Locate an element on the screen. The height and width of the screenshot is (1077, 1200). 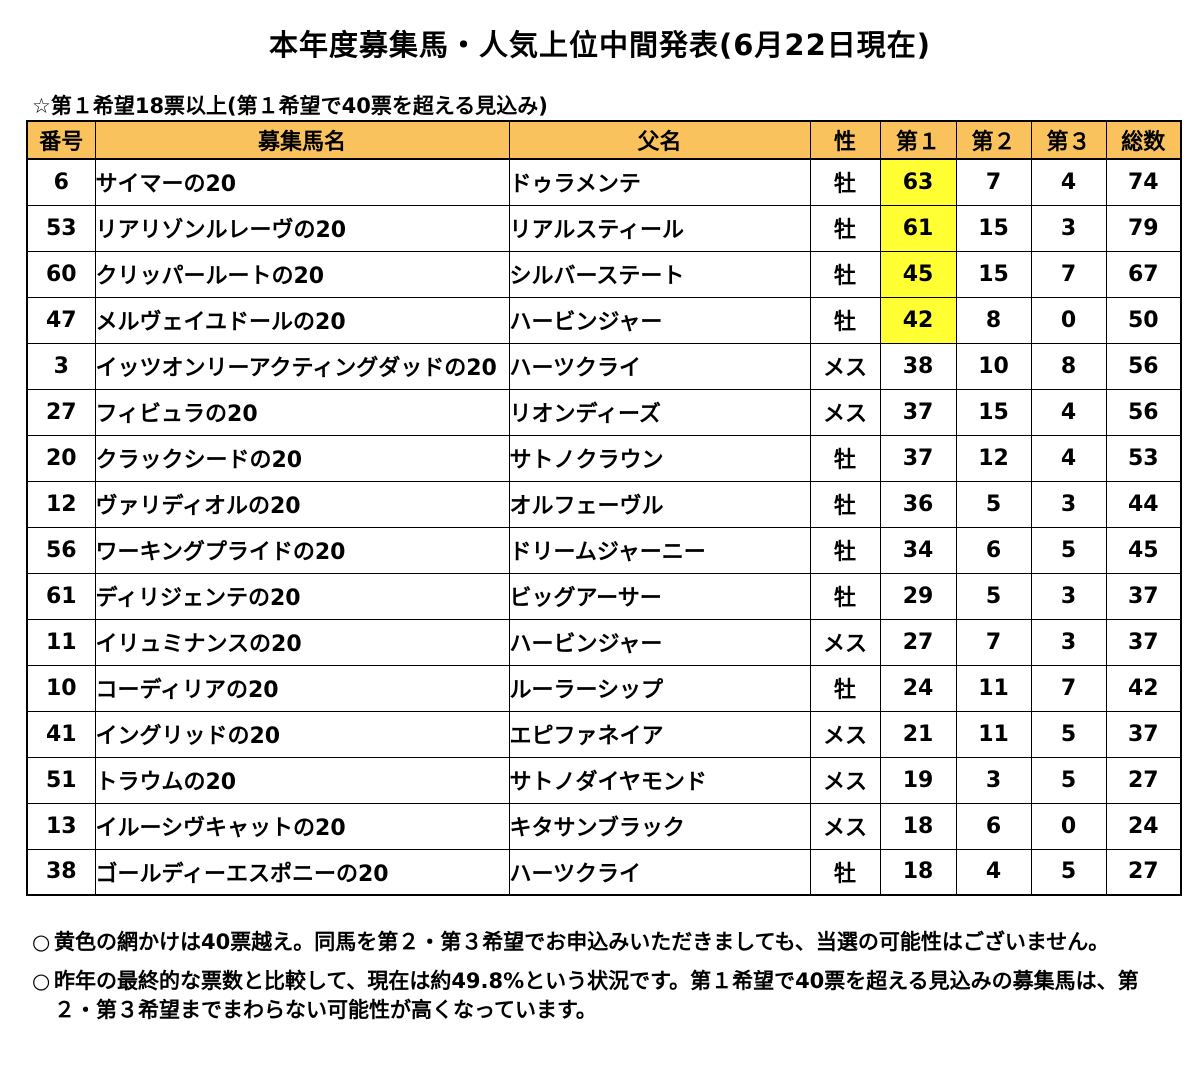
table-row: 13 イルーシヴキャットの20 キタサンブラック メス 18 6 0 24 is located at coordinates (604, 826).